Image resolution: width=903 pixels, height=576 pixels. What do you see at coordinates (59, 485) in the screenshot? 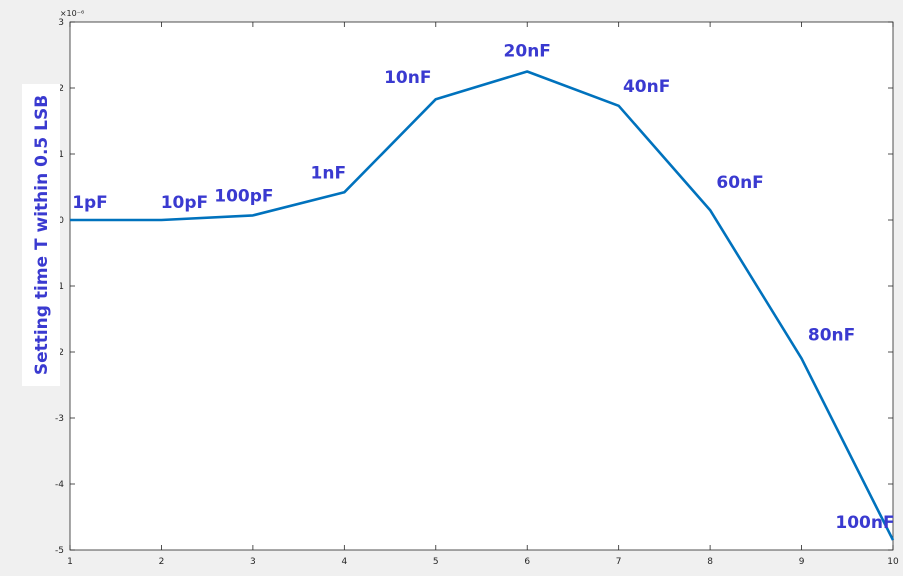
I see `y-tick-label: -4` at bounding box center [59, 485].